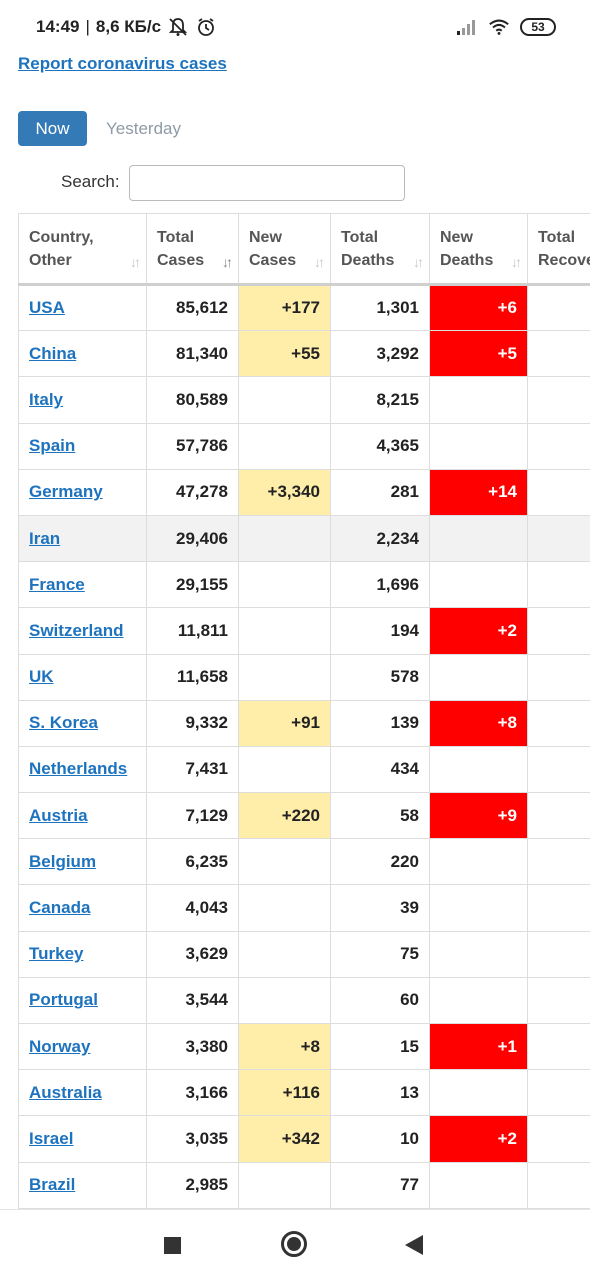 The image size is (590, 1281). I want to click on tab-now: Now, so click(52, 128).